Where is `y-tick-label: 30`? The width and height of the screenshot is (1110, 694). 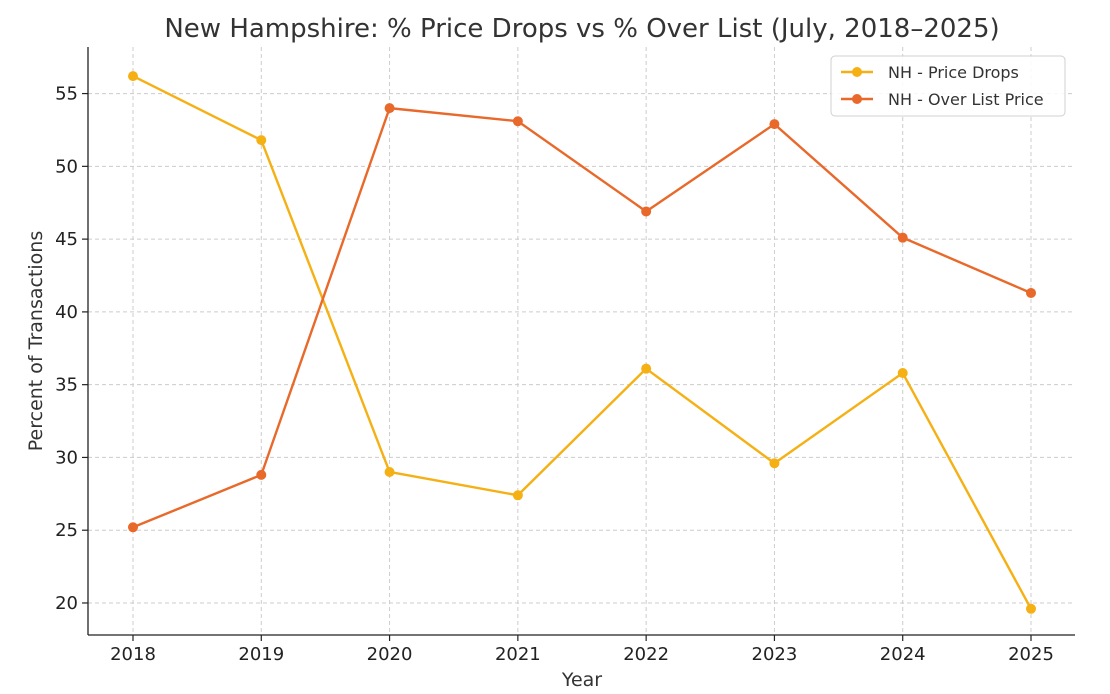 y-tick-label: 30 is located at coordinates (66, 457).